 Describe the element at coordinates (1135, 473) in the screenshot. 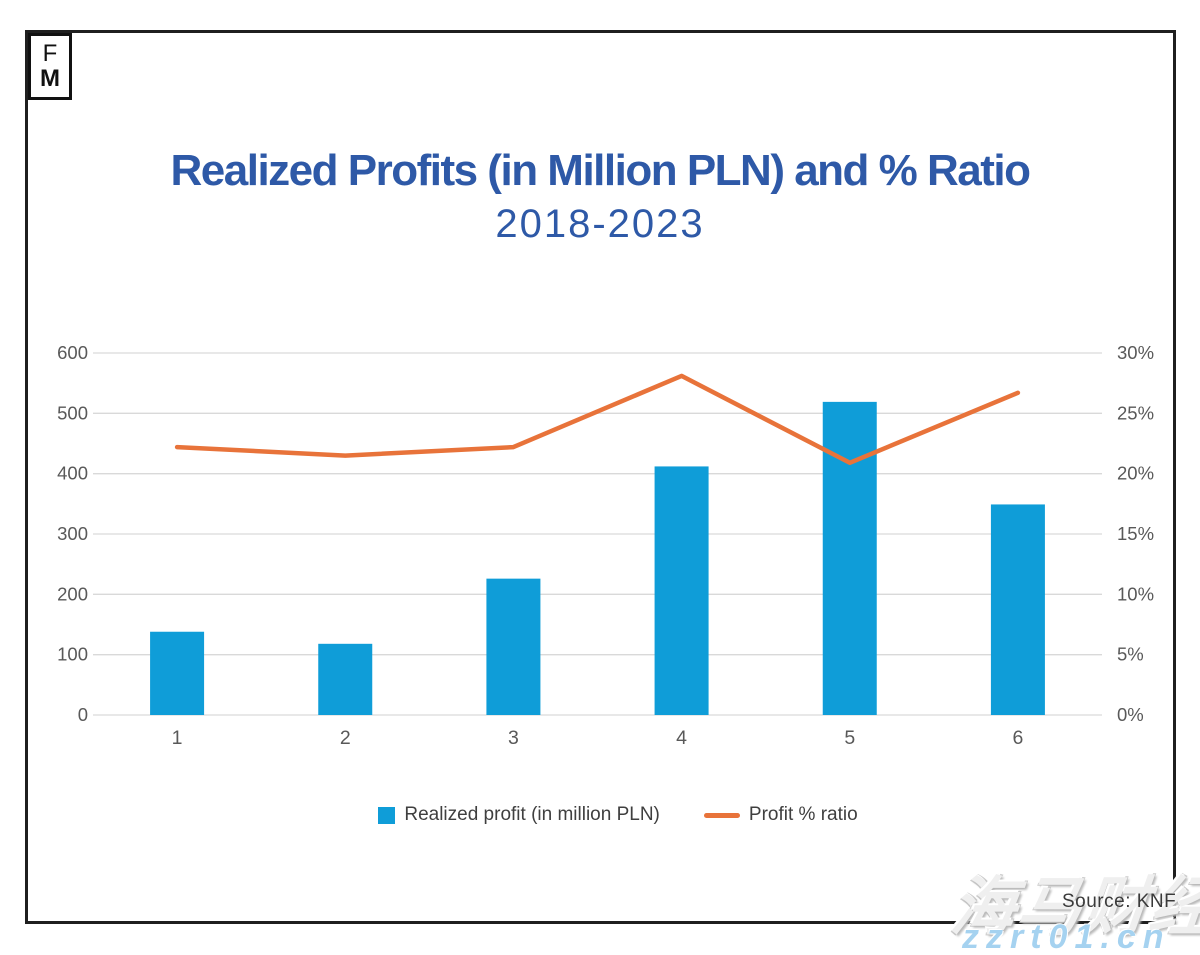

I see `right-axis-tick: 20%` at that location.